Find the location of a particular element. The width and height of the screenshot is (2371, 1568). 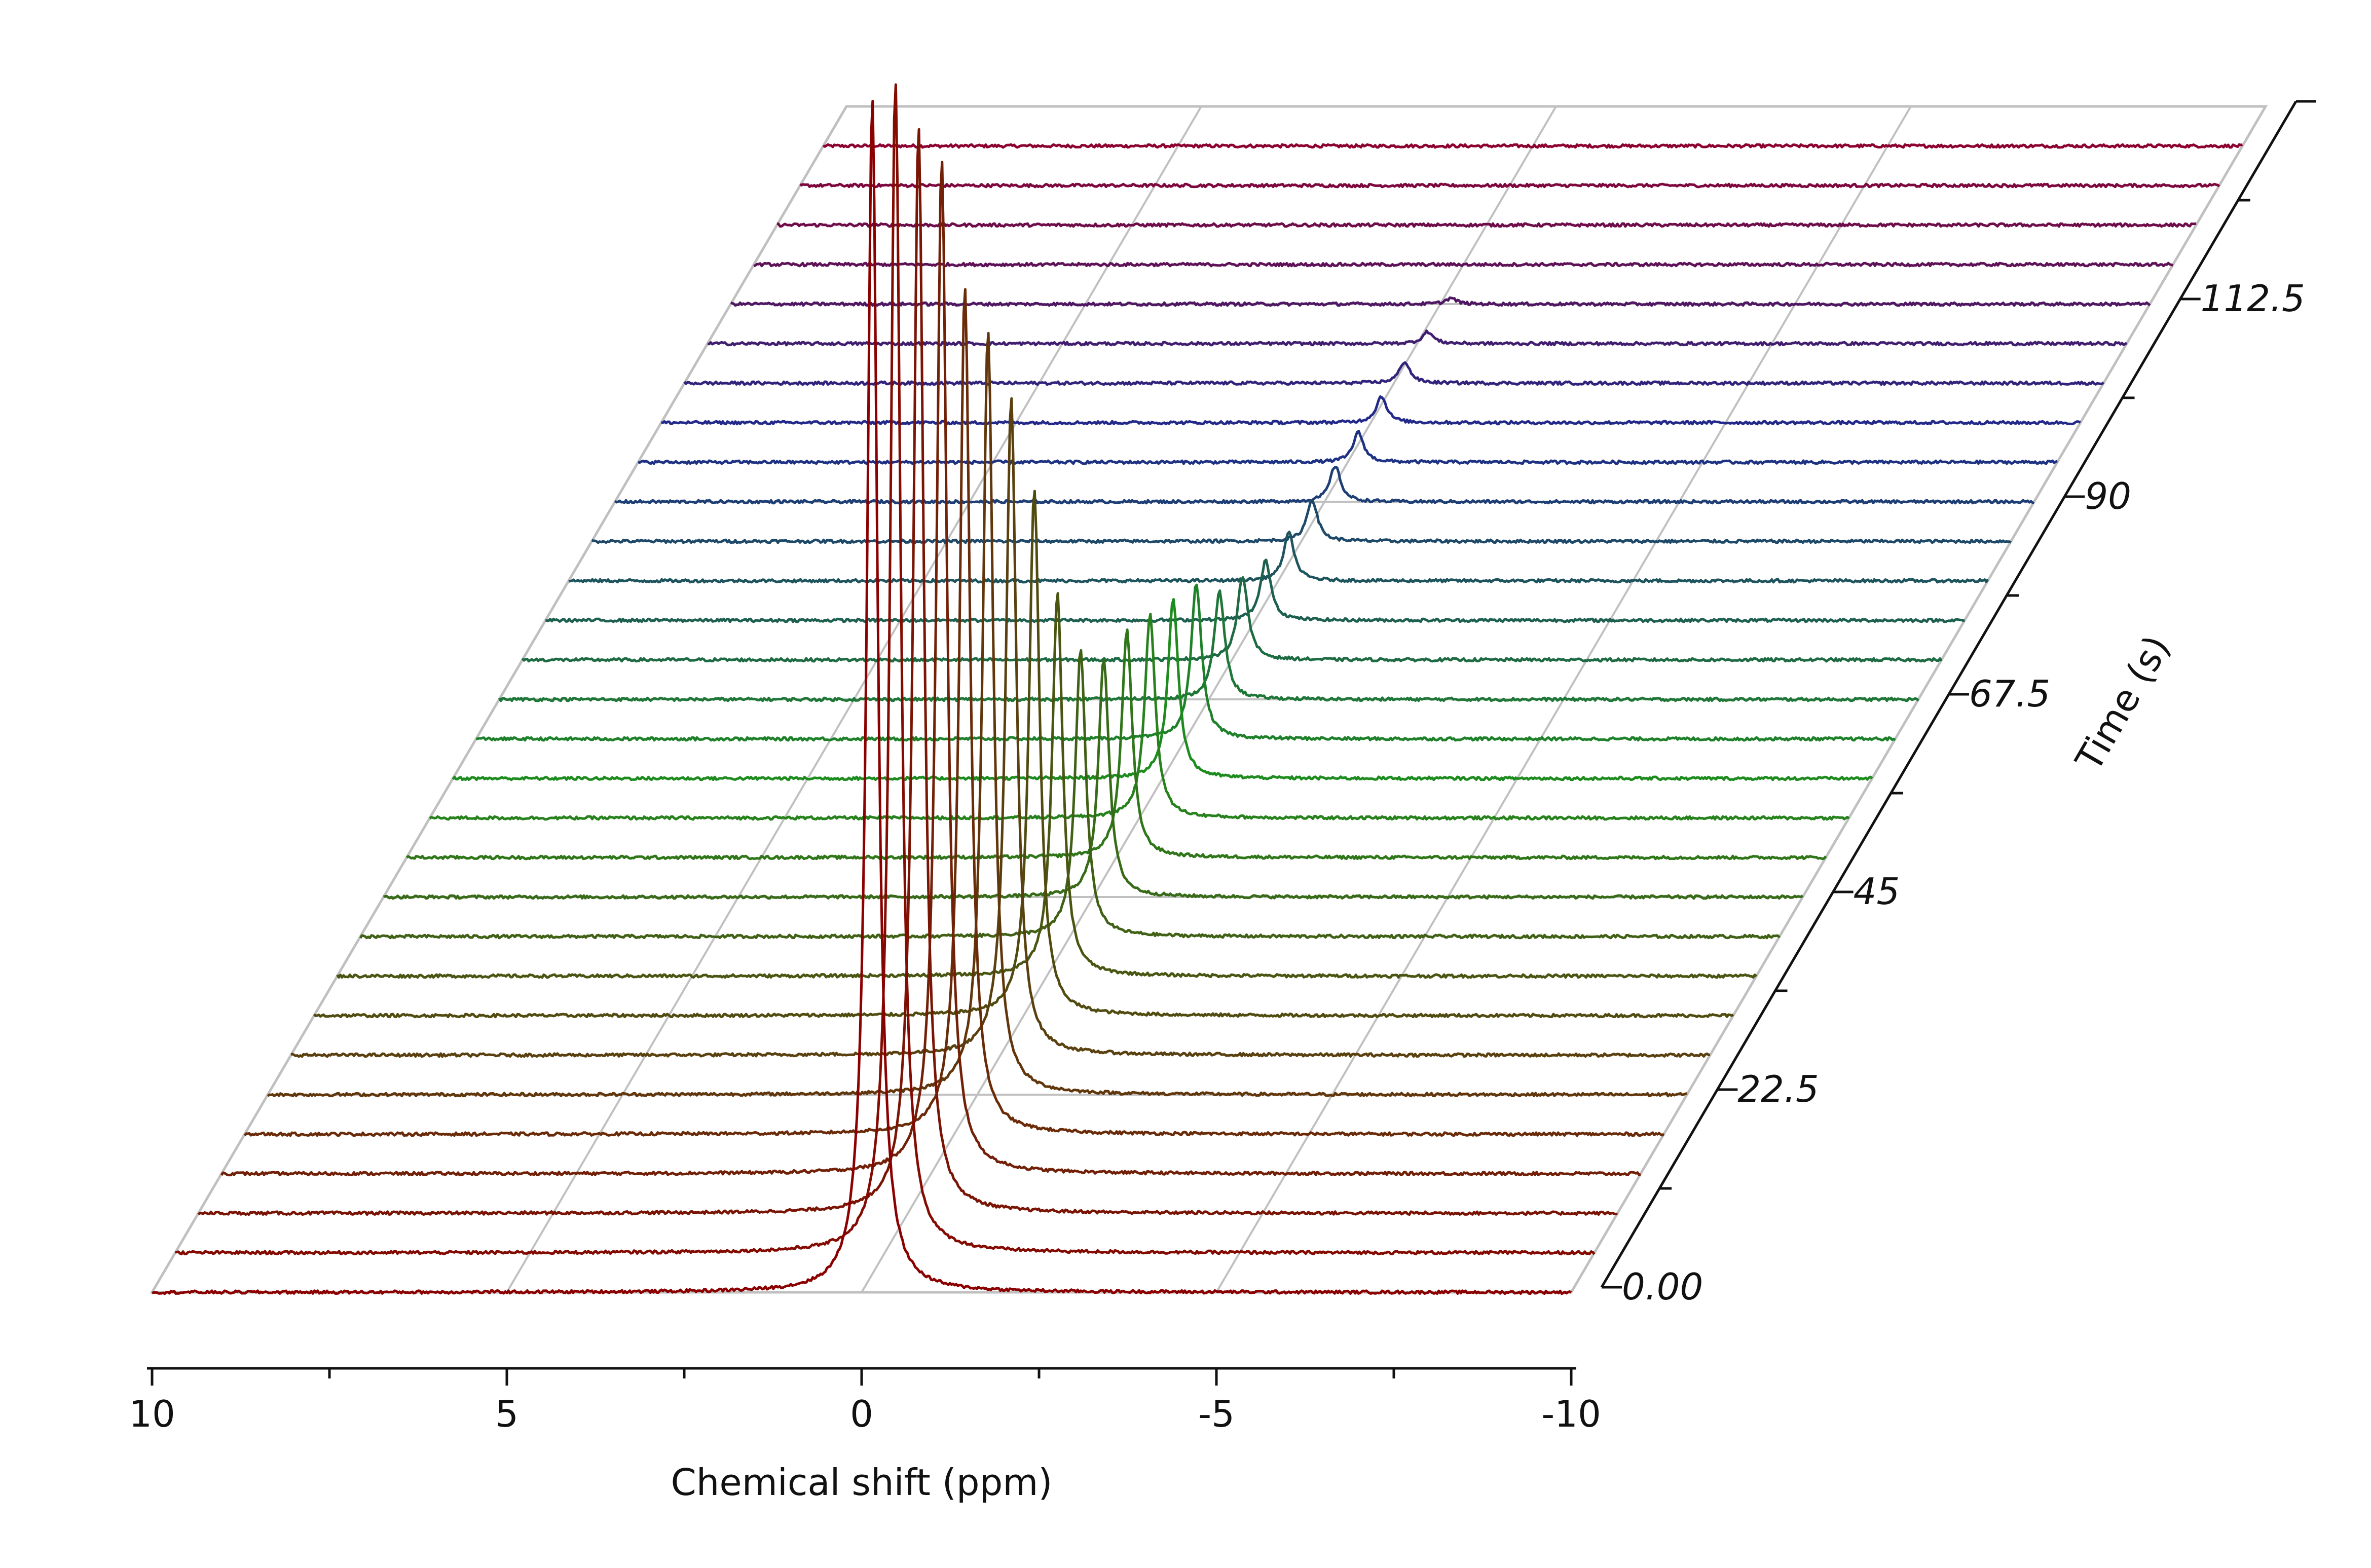

time-tick-label: 112.5 is located at coordinates (2253, 298).